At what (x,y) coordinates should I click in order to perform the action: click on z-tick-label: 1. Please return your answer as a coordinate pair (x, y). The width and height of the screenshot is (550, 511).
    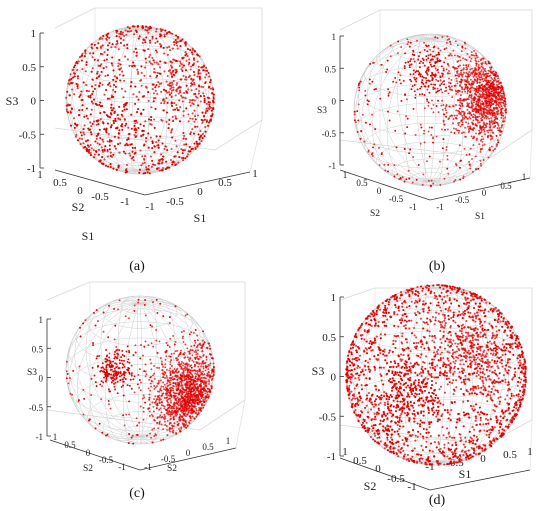
    Looking at the image, I should click on (334, 37).